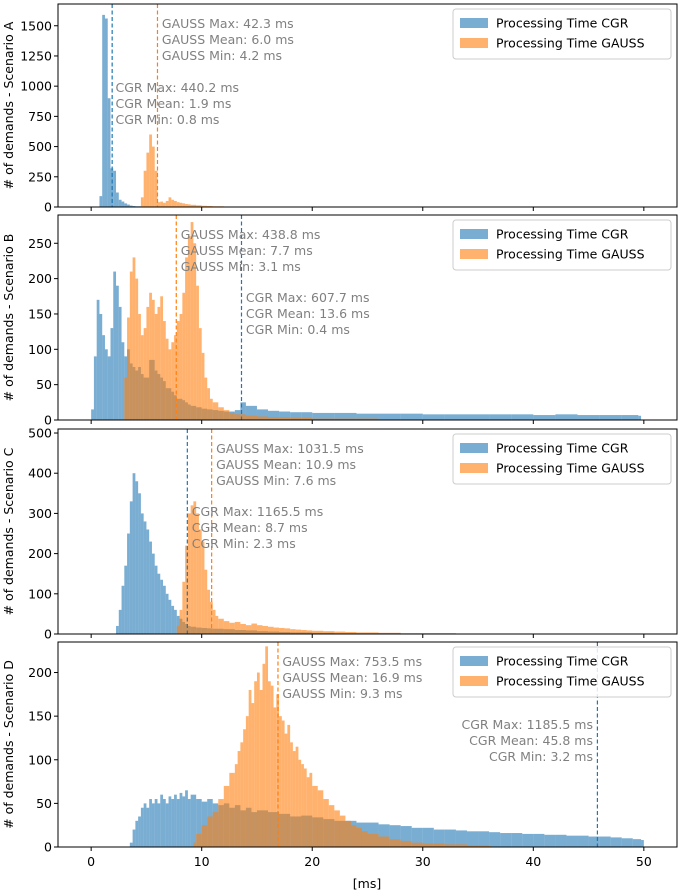 This screenshot has width=680, height=895. Describe the element at coordinates (562, 234) in the screenshot. I see `legend-label: Processing Time CGR` at that location.